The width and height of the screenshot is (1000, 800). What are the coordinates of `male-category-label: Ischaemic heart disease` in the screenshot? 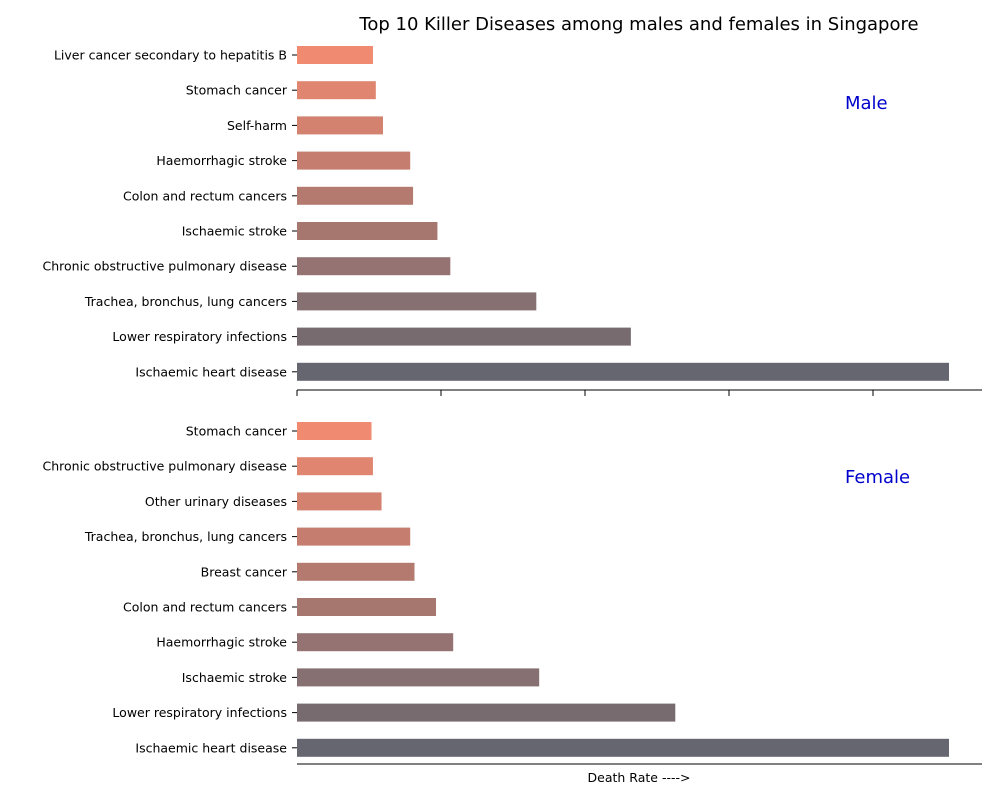 It's located at (211, 371).